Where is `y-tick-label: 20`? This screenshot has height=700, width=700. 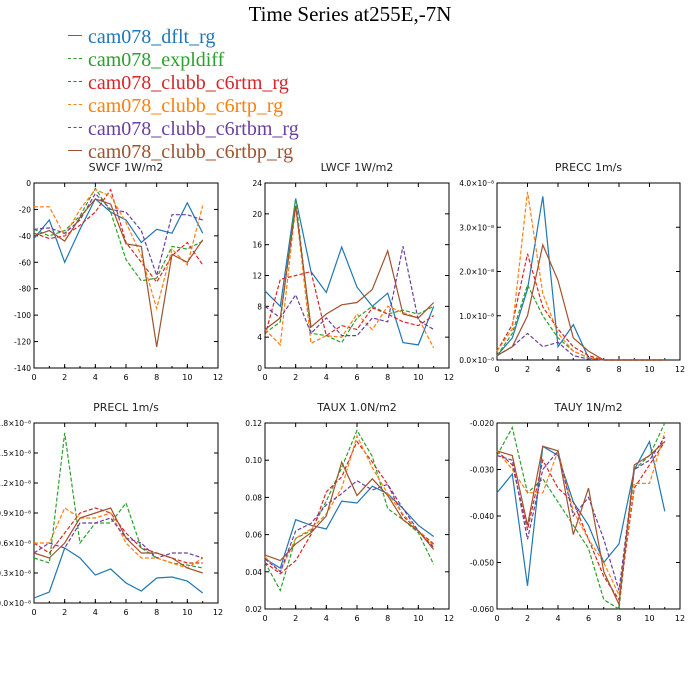 y-tick-label: 20 is located at coordinates (257, 214).